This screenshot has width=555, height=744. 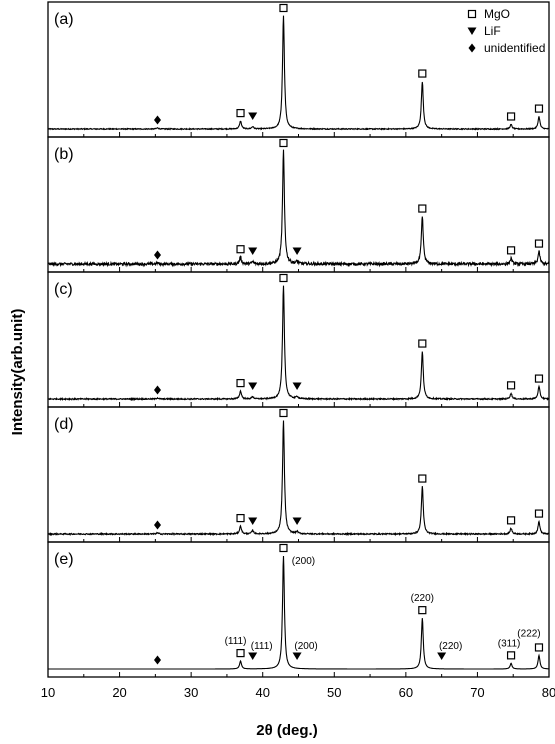 What do you see at coordinates (64, 154) in the screenshot?
I see `panel-label: (b)` at bounding box center [64, 154].